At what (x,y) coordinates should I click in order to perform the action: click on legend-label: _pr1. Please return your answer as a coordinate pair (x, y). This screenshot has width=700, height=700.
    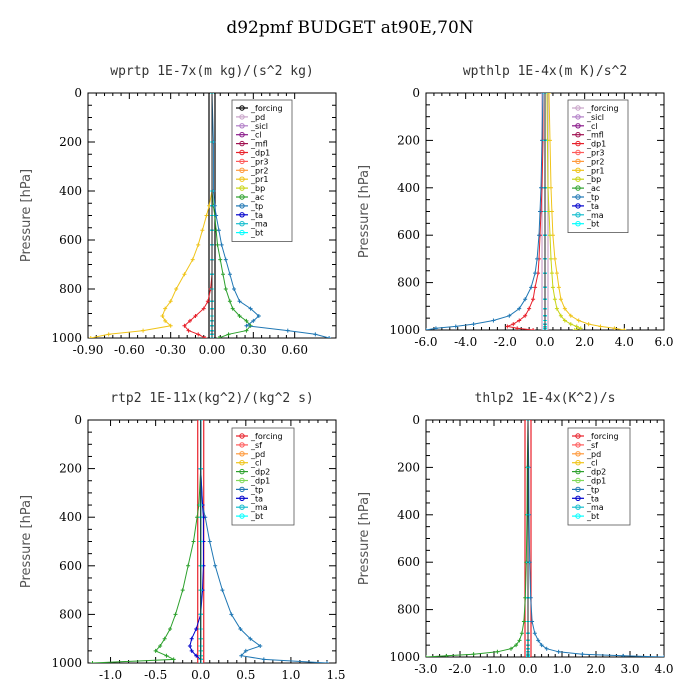
    Looking at the image, I should click on (259, 179).